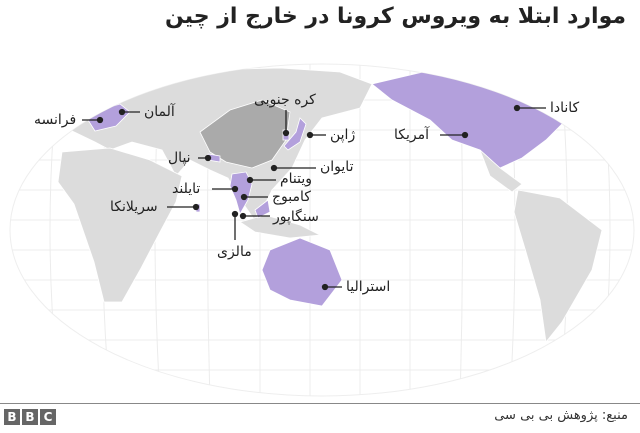 The width and height of the screenshot is (640, 433). I want to click on australia-affected, so click(302, 272).